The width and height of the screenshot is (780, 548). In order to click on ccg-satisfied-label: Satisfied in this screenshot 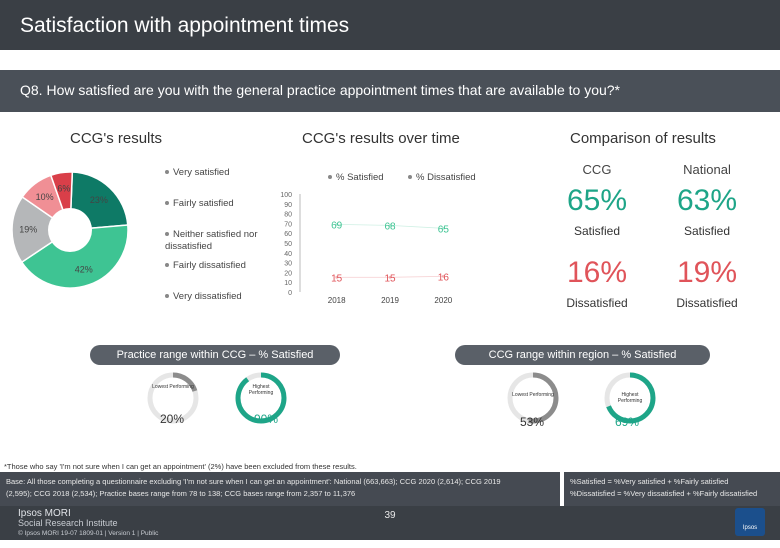, I will do `click(597, 231)`.